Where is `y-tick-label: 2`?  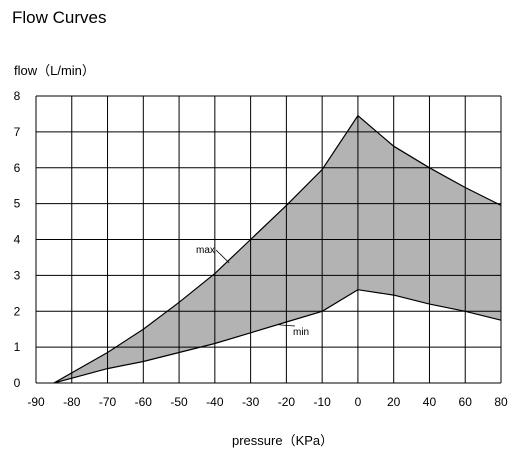
y-tick-label: 2 is located at coordinates (17, 311).